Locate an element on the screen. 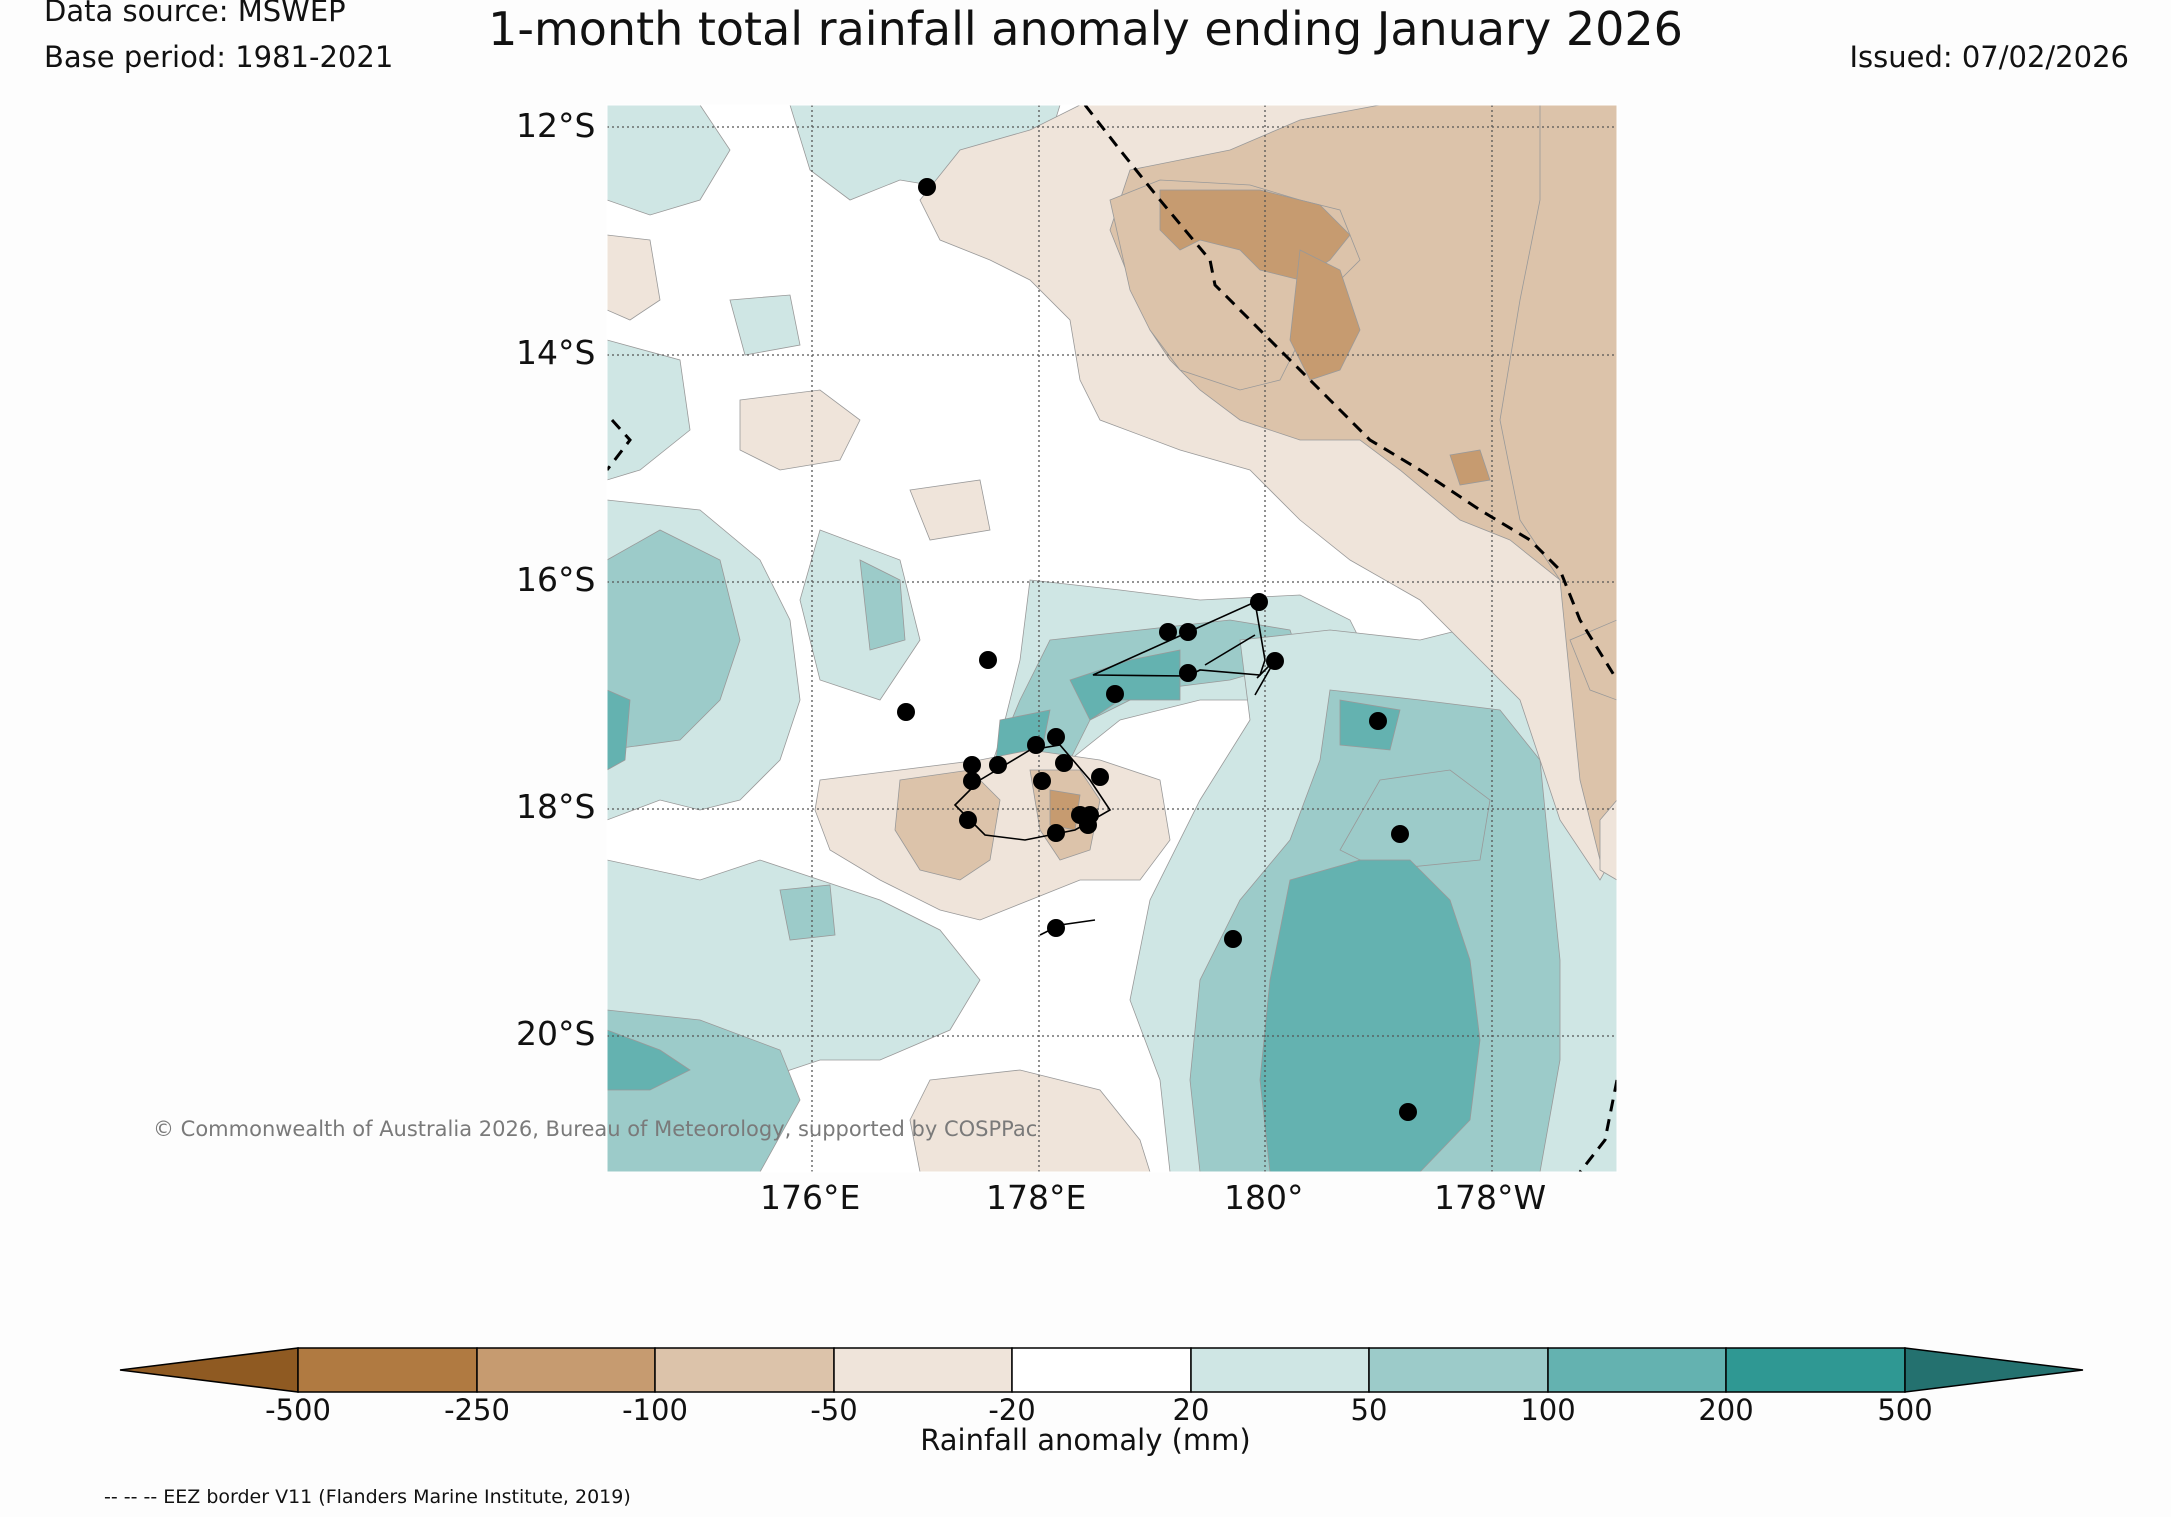  lat-label-18s: 18°S is located at coordinates (556, 806).